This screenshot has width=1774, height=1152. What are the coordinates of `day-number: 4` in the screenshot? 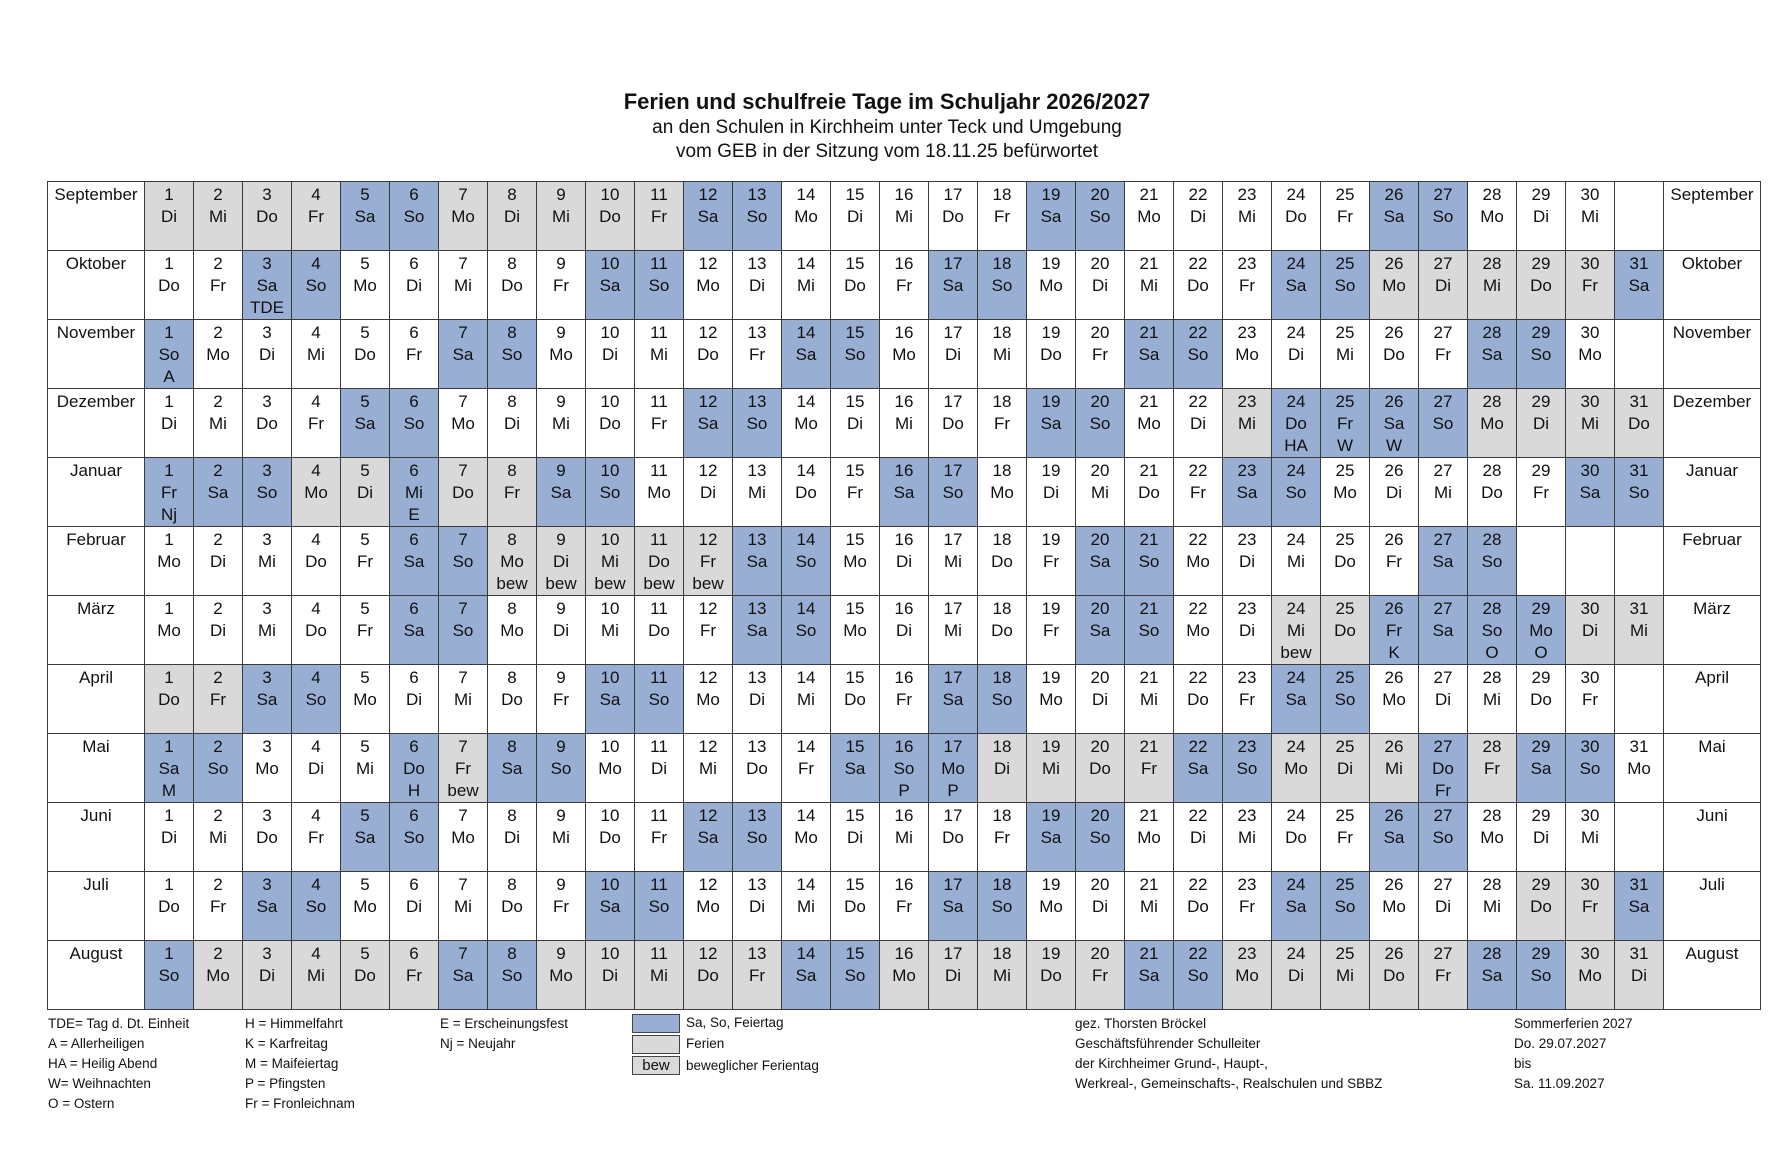 It's located at (316, 470).